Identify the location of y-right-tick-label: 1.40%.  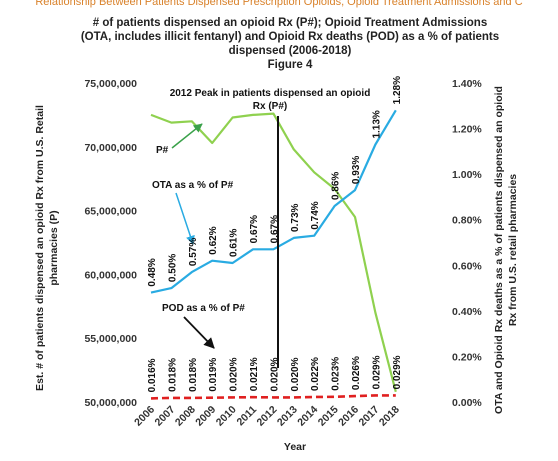
(467, 84).